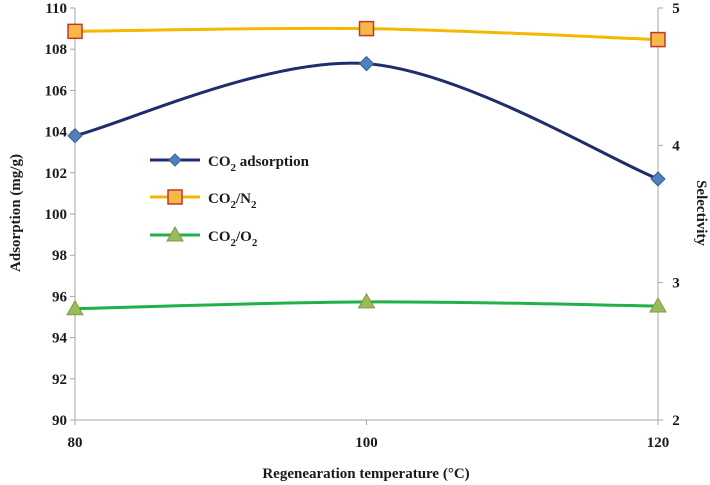 This screenshot has height=485, width=710. I want to click on legend-label-co2-n2: CO2/N2, so click(232, 201).